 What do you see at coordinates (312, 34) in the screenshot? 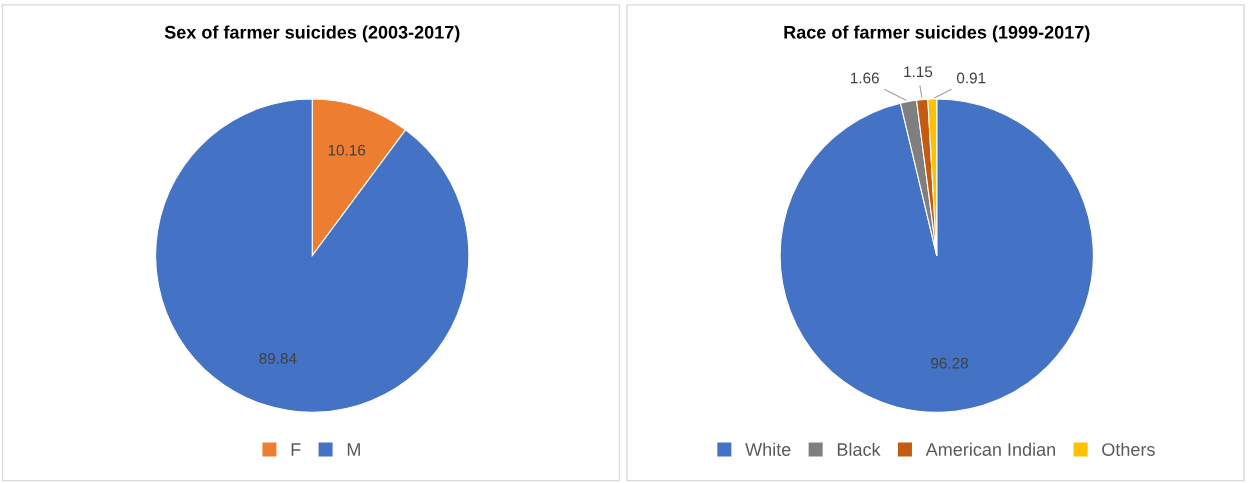
I see `chart-title: Sex of farmer suicides (2003-2017)` at bounding box center [312, 34].